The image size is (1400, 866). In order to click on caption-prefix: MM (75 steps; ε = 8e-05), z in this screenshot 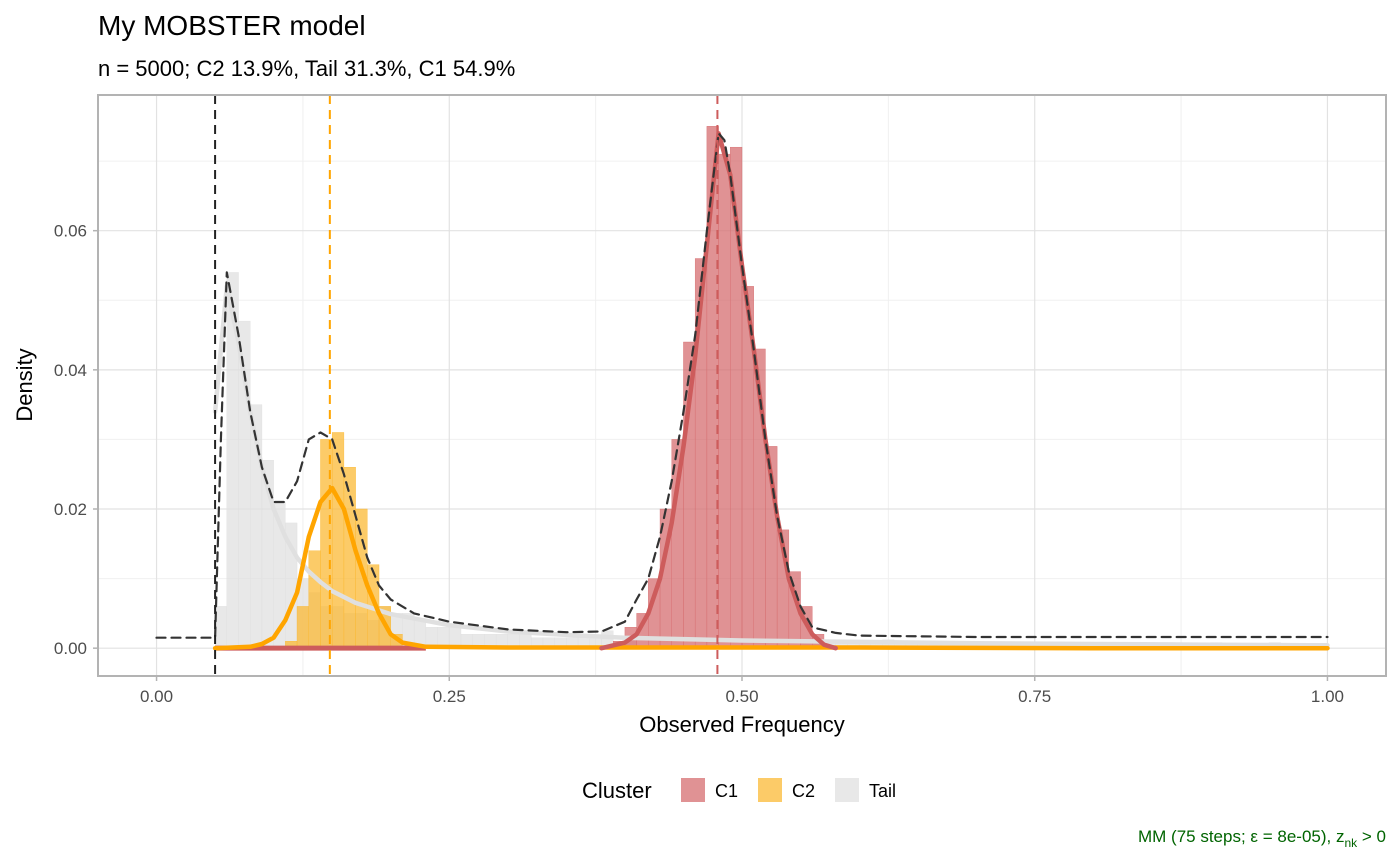, I will do `click(1241, 836)`.